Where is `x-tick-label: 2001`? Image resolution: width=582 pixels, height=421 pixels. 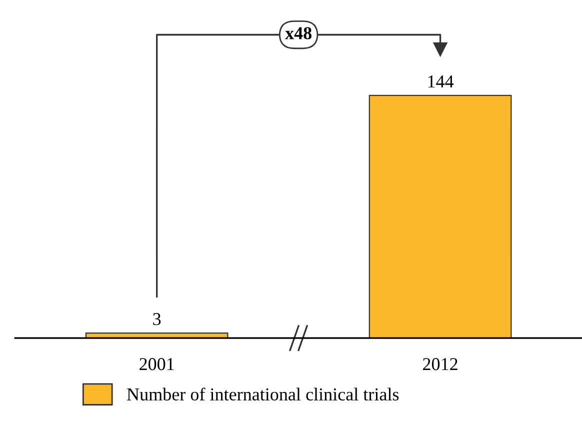 x-tick-label: 2001 is located at coordinates (157, 364).